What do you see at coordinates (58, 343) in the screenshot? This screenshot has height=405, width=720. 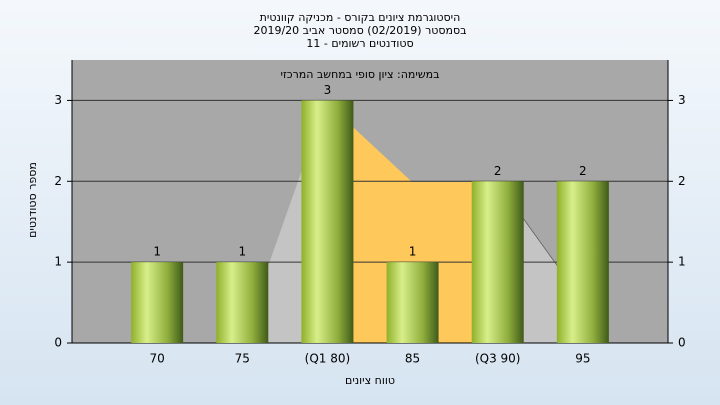 I see `y-tick-label: 0` at bounding box center [58, 343].